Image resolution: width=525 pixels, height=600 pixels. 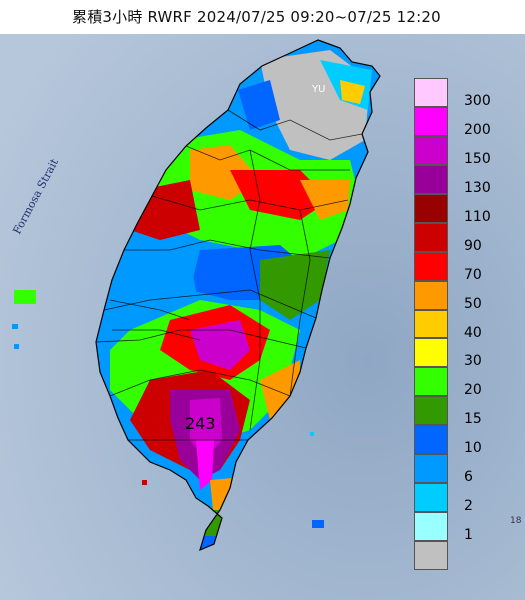 What do you see at coordinates (468, 506) in the screenshot?
I see `legend-label: 2` at bounding box center [468, 506].